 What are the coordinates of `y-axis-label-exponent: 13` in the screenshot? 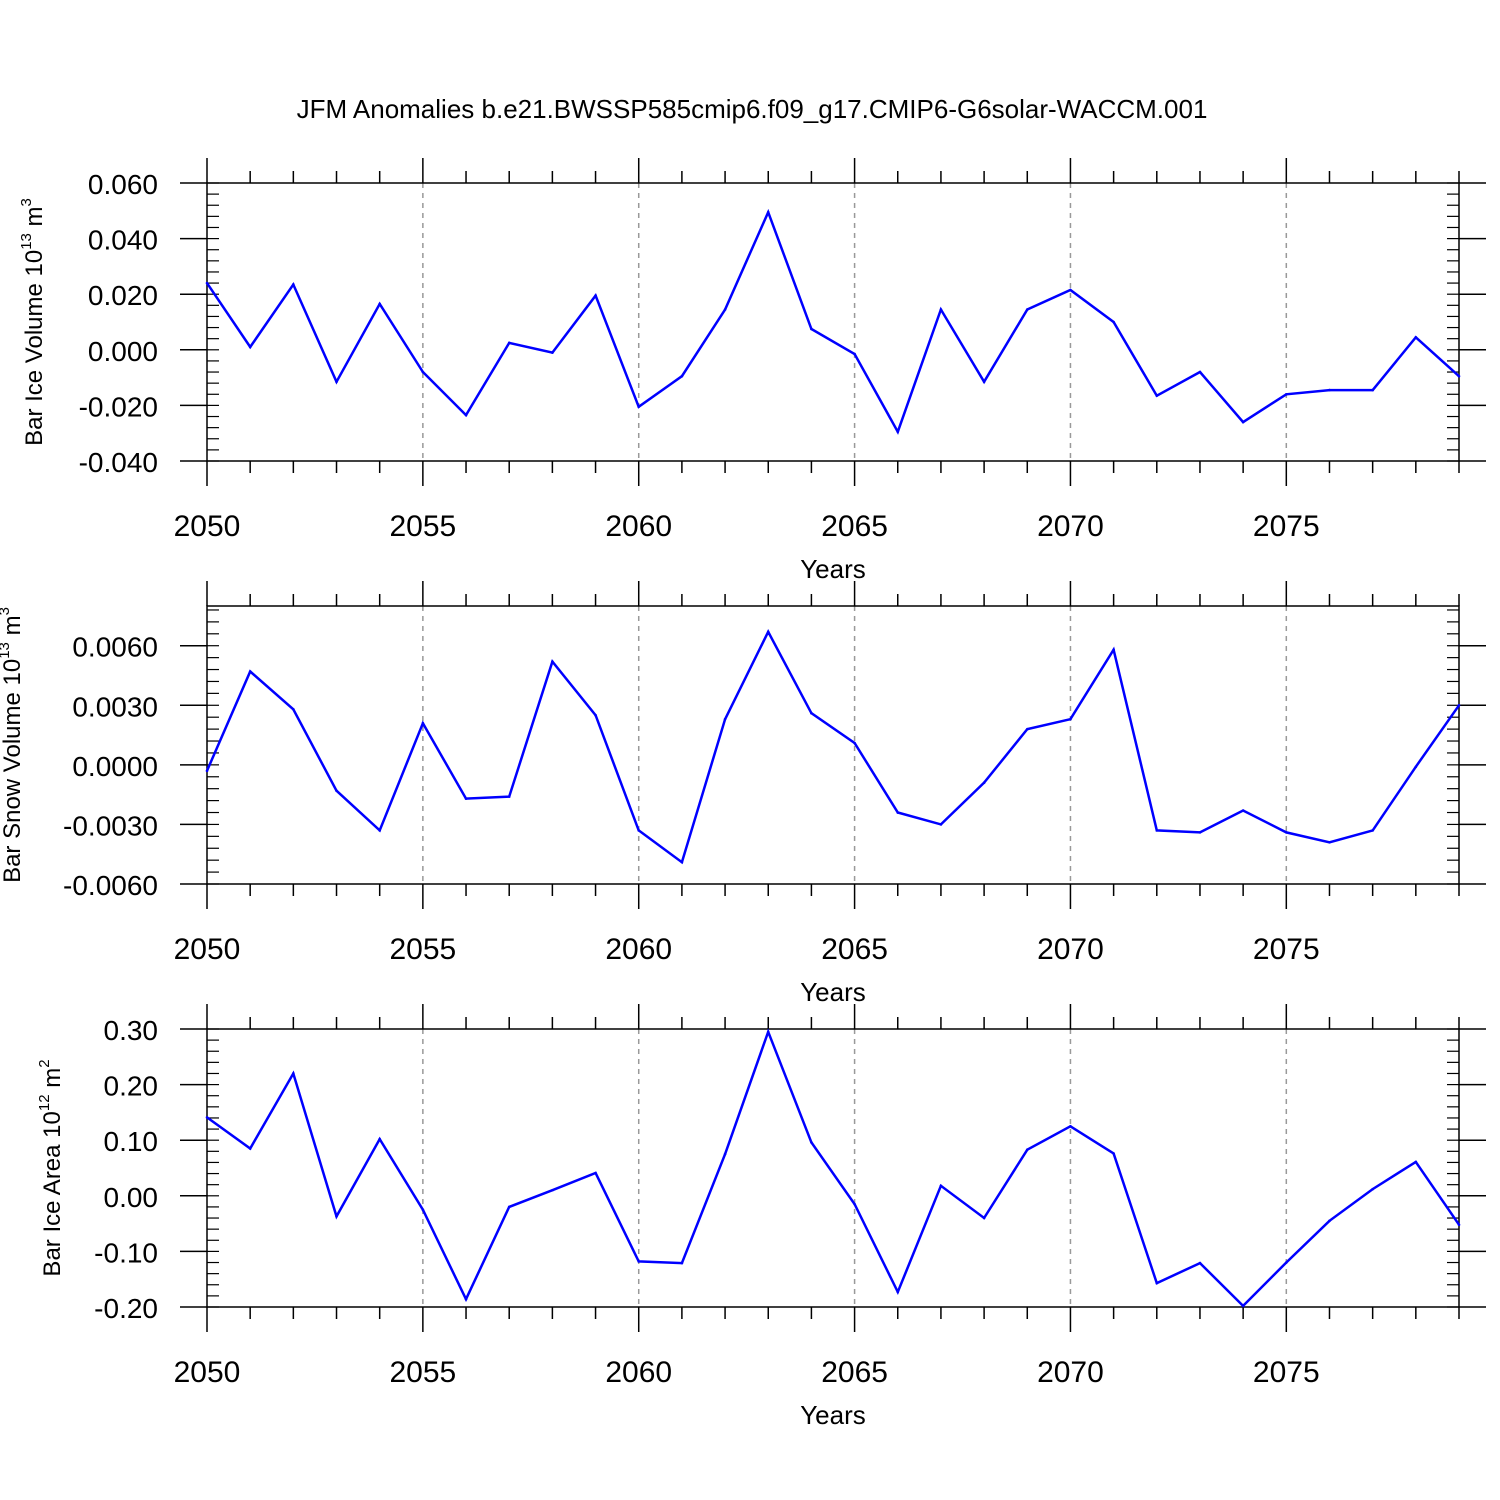 It's located at (6, 650).